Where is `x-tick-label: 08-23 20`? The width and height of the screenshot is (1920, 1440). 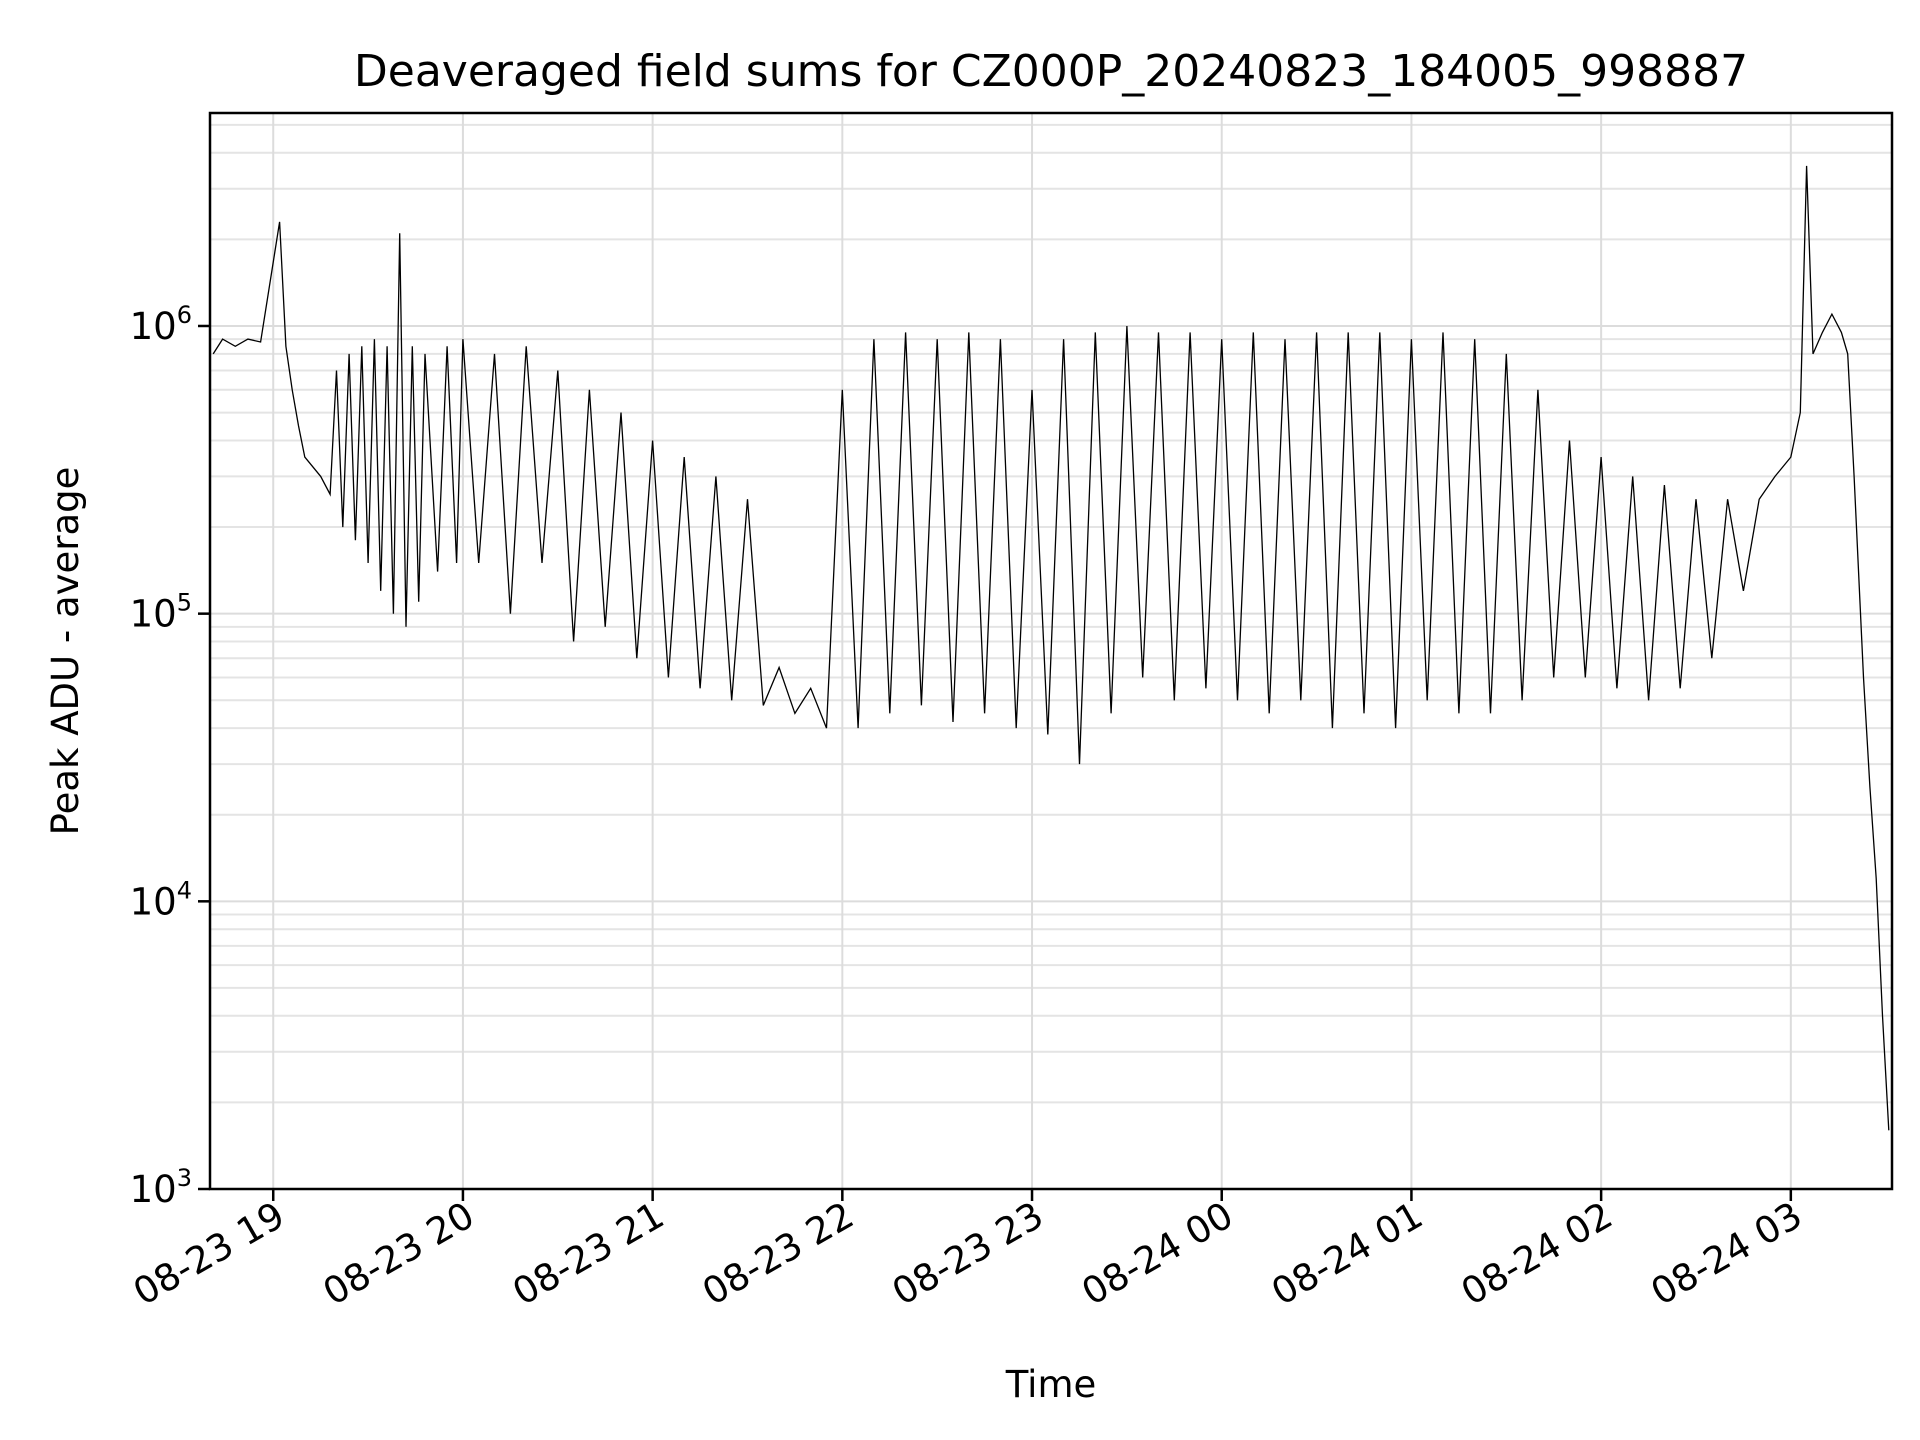 x-tick-label: 08-23 20 is located at coordinates (399, 1254).